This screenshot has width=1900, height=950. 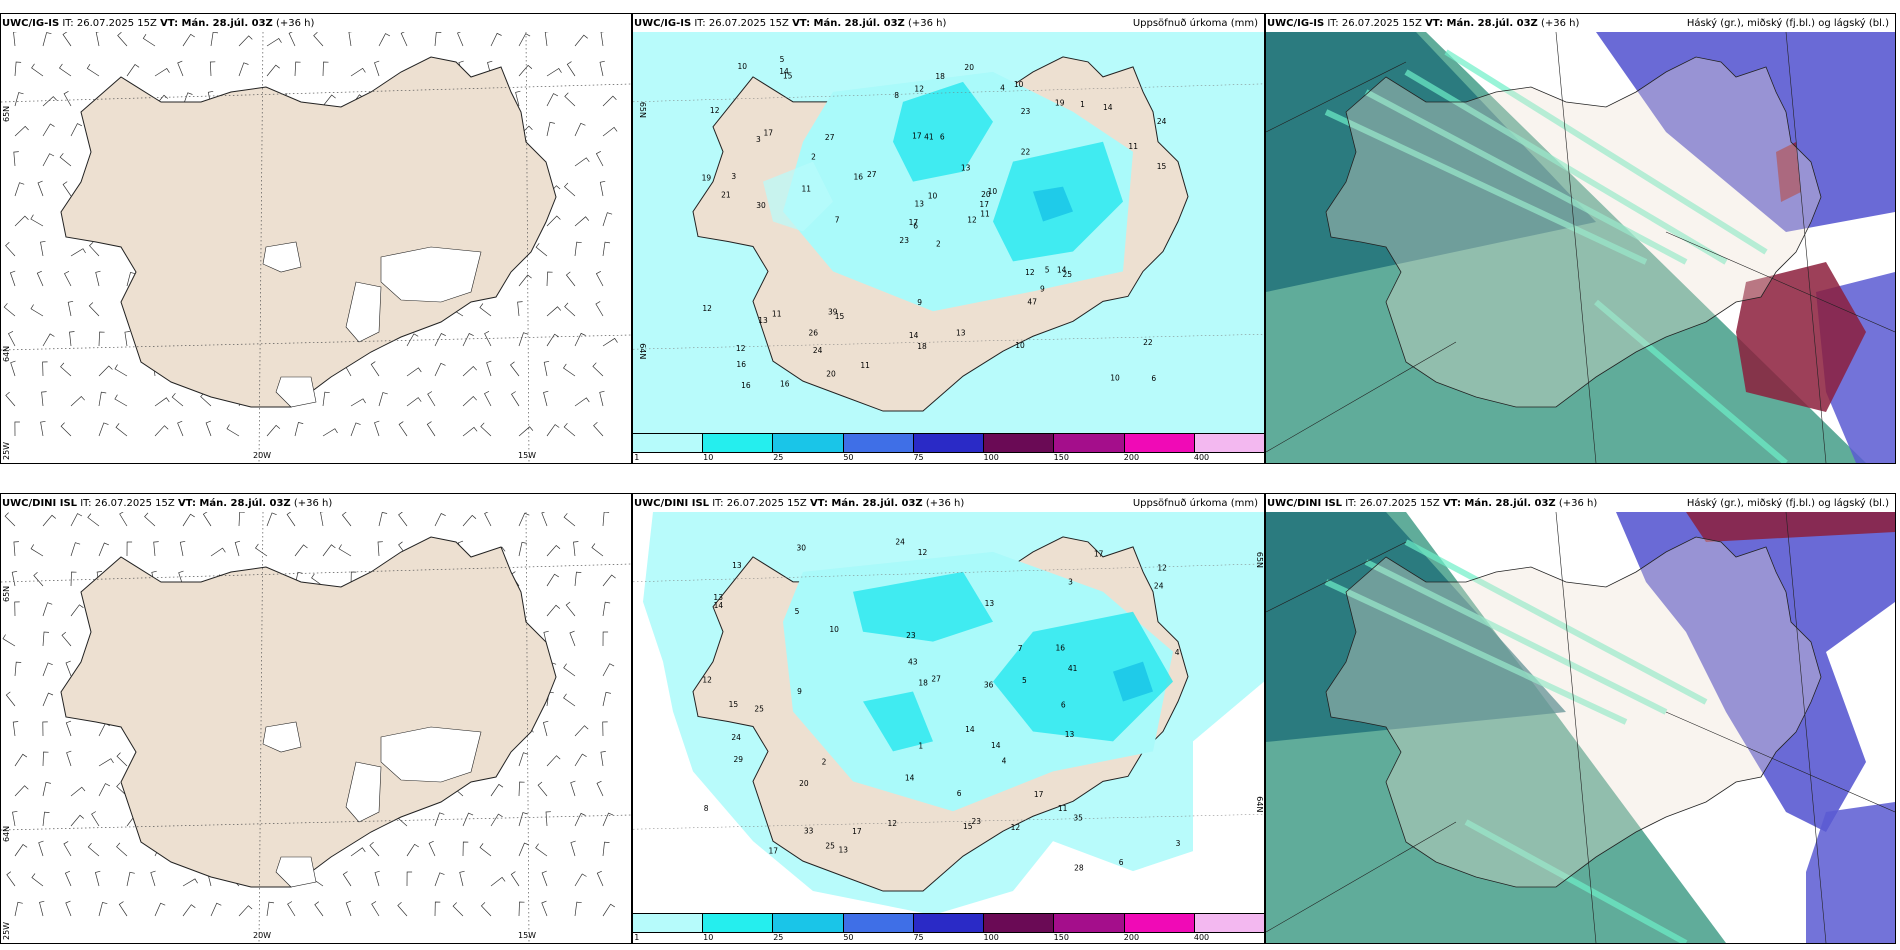 What do you see at coordinates (1131, 457) in the screenshot?
I see `colorbar-tick-label: 200` at bounding box center [1131, 457].